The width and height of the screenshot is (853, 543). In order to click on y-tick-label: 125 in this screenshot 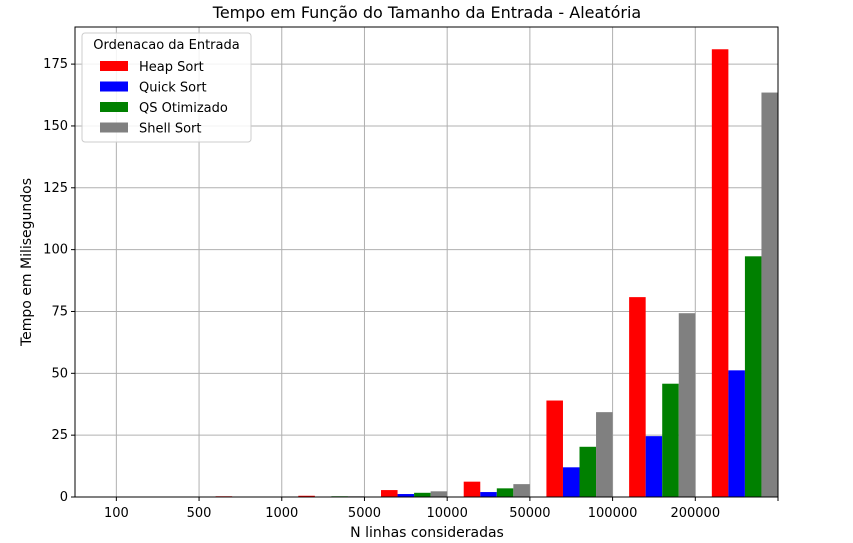, I will do `click(55, 188)`.